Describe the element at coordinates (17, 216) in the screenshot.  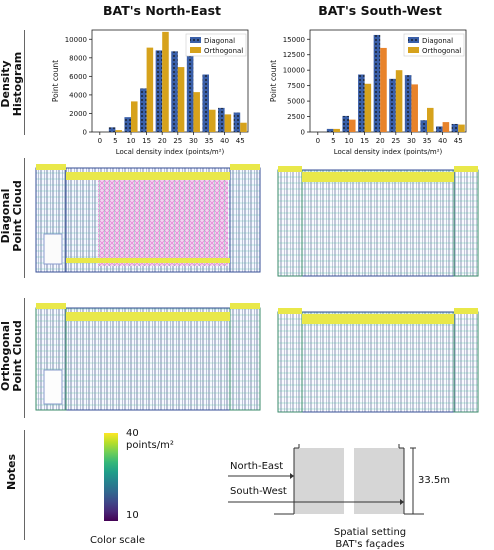
I see `row-label-diagonal-line2: Point Cloud` at that location.